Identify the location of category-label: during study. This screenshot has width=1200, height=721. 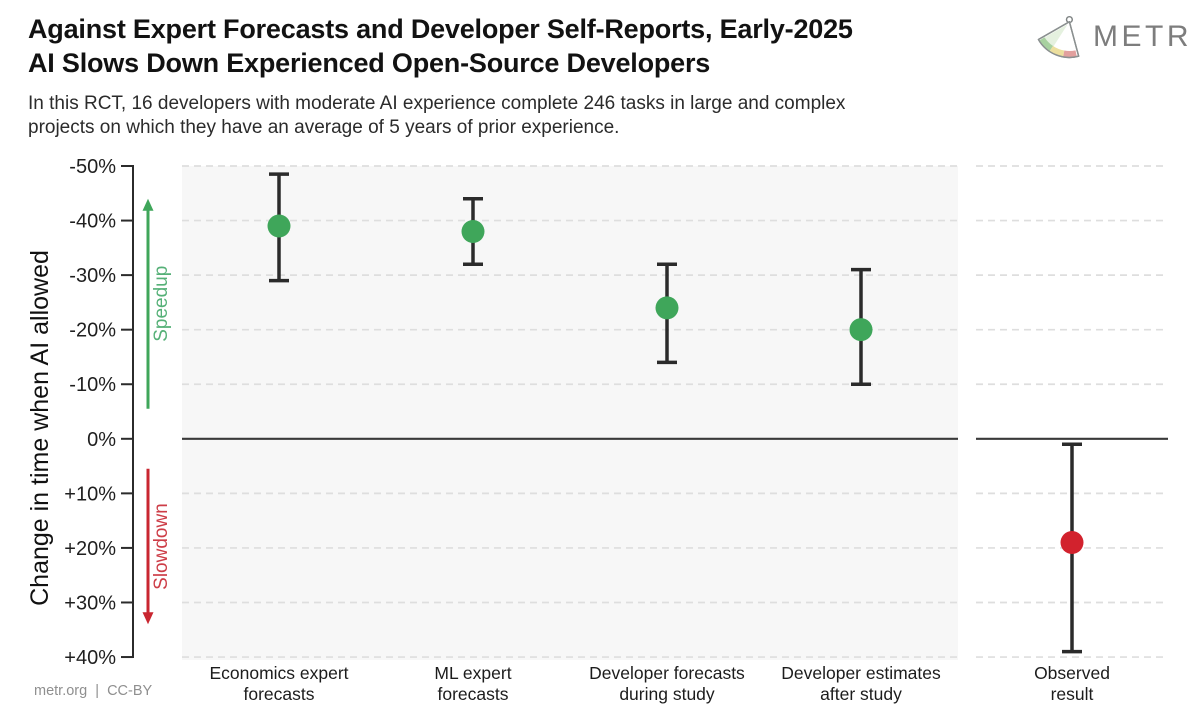
(667, 694).